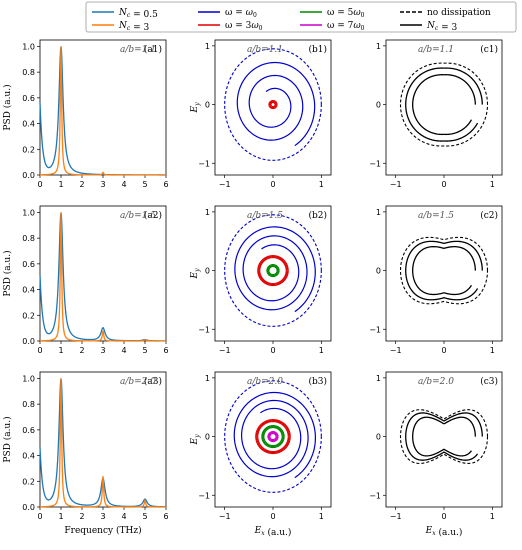 The width and height of the screenshot is (522, 550). What do you see at coordinates (272, 184) in the screenshot?
I see `traj-xtick-label: 0` at bounding box center [272, 184].